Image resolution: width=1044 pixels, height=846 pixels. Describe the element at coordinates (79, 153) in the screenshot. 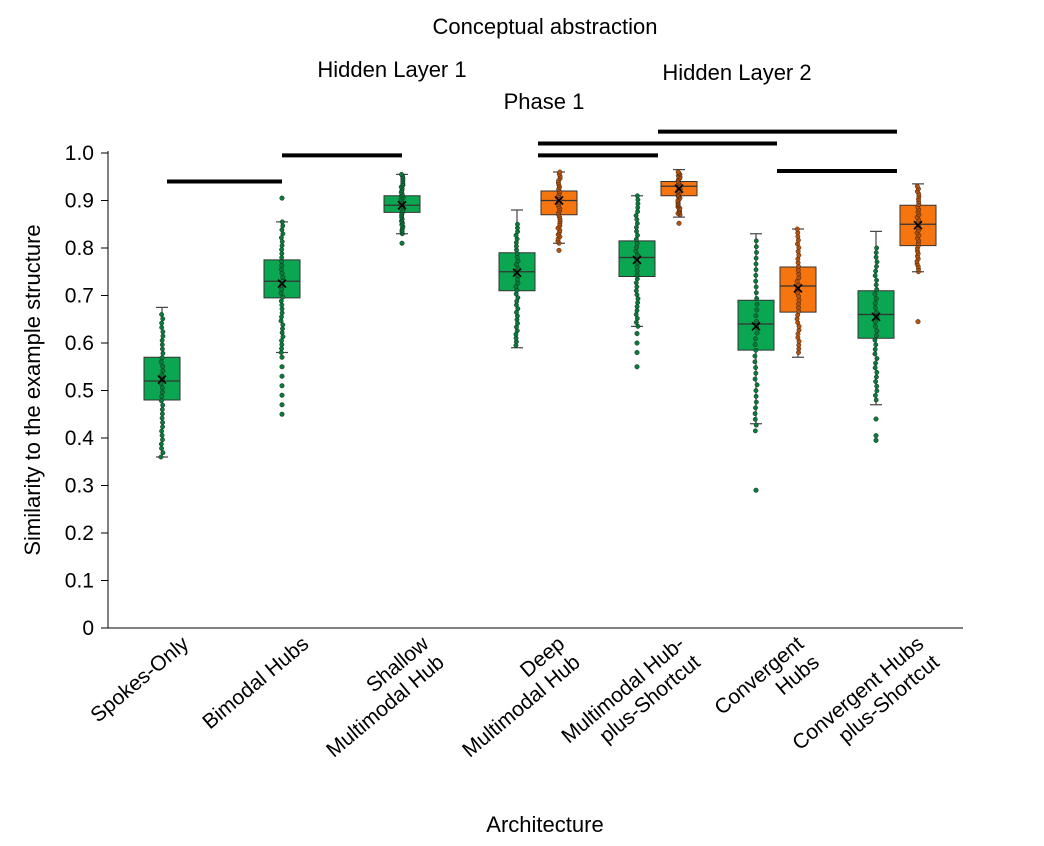

I see `y-tick-label: 1.0` at that location.